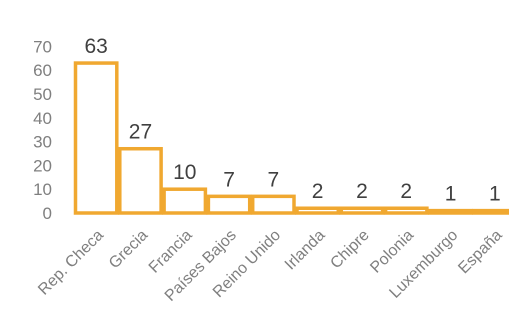  Describe the element at coordinates (42, 130) in the screenshot. I see `y-axis: 0 10 20 30 40 50 60 70` at that location.